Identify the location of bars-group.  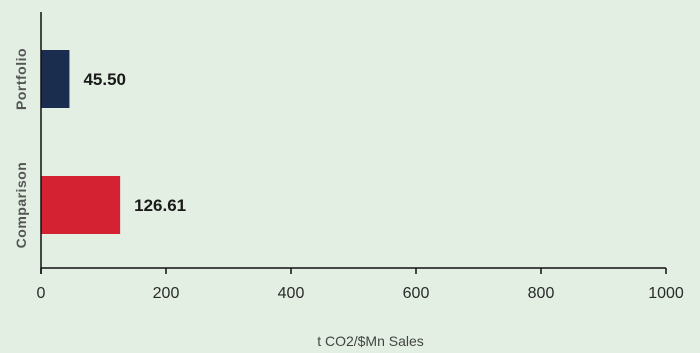
(81, 142).